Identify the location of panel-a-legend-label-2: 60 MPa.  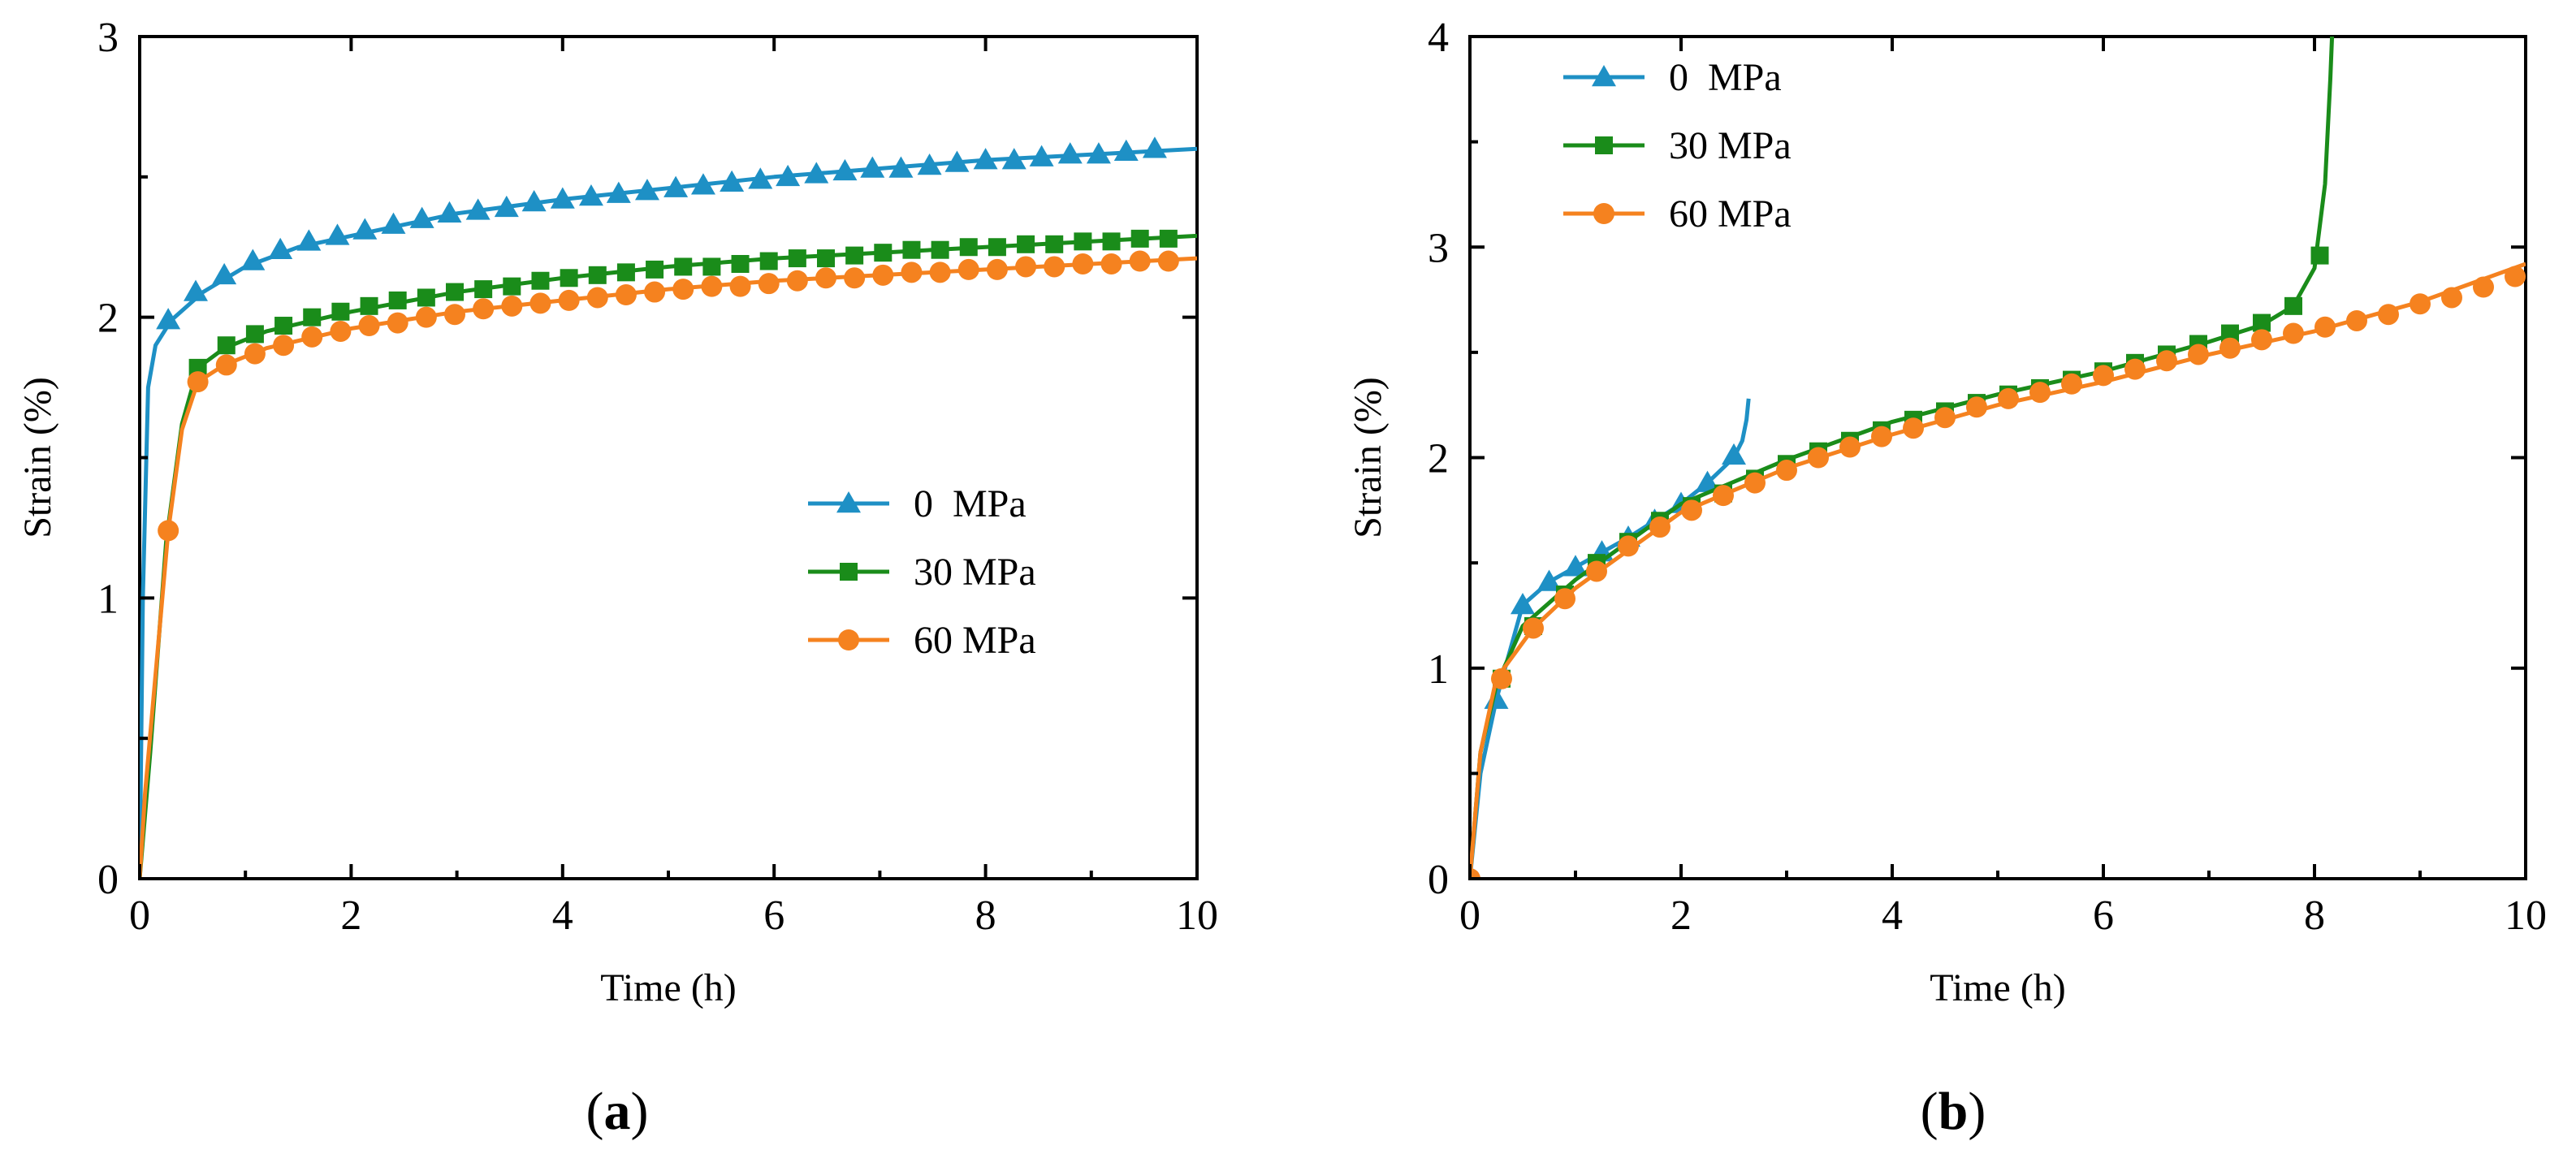
(975, 640).